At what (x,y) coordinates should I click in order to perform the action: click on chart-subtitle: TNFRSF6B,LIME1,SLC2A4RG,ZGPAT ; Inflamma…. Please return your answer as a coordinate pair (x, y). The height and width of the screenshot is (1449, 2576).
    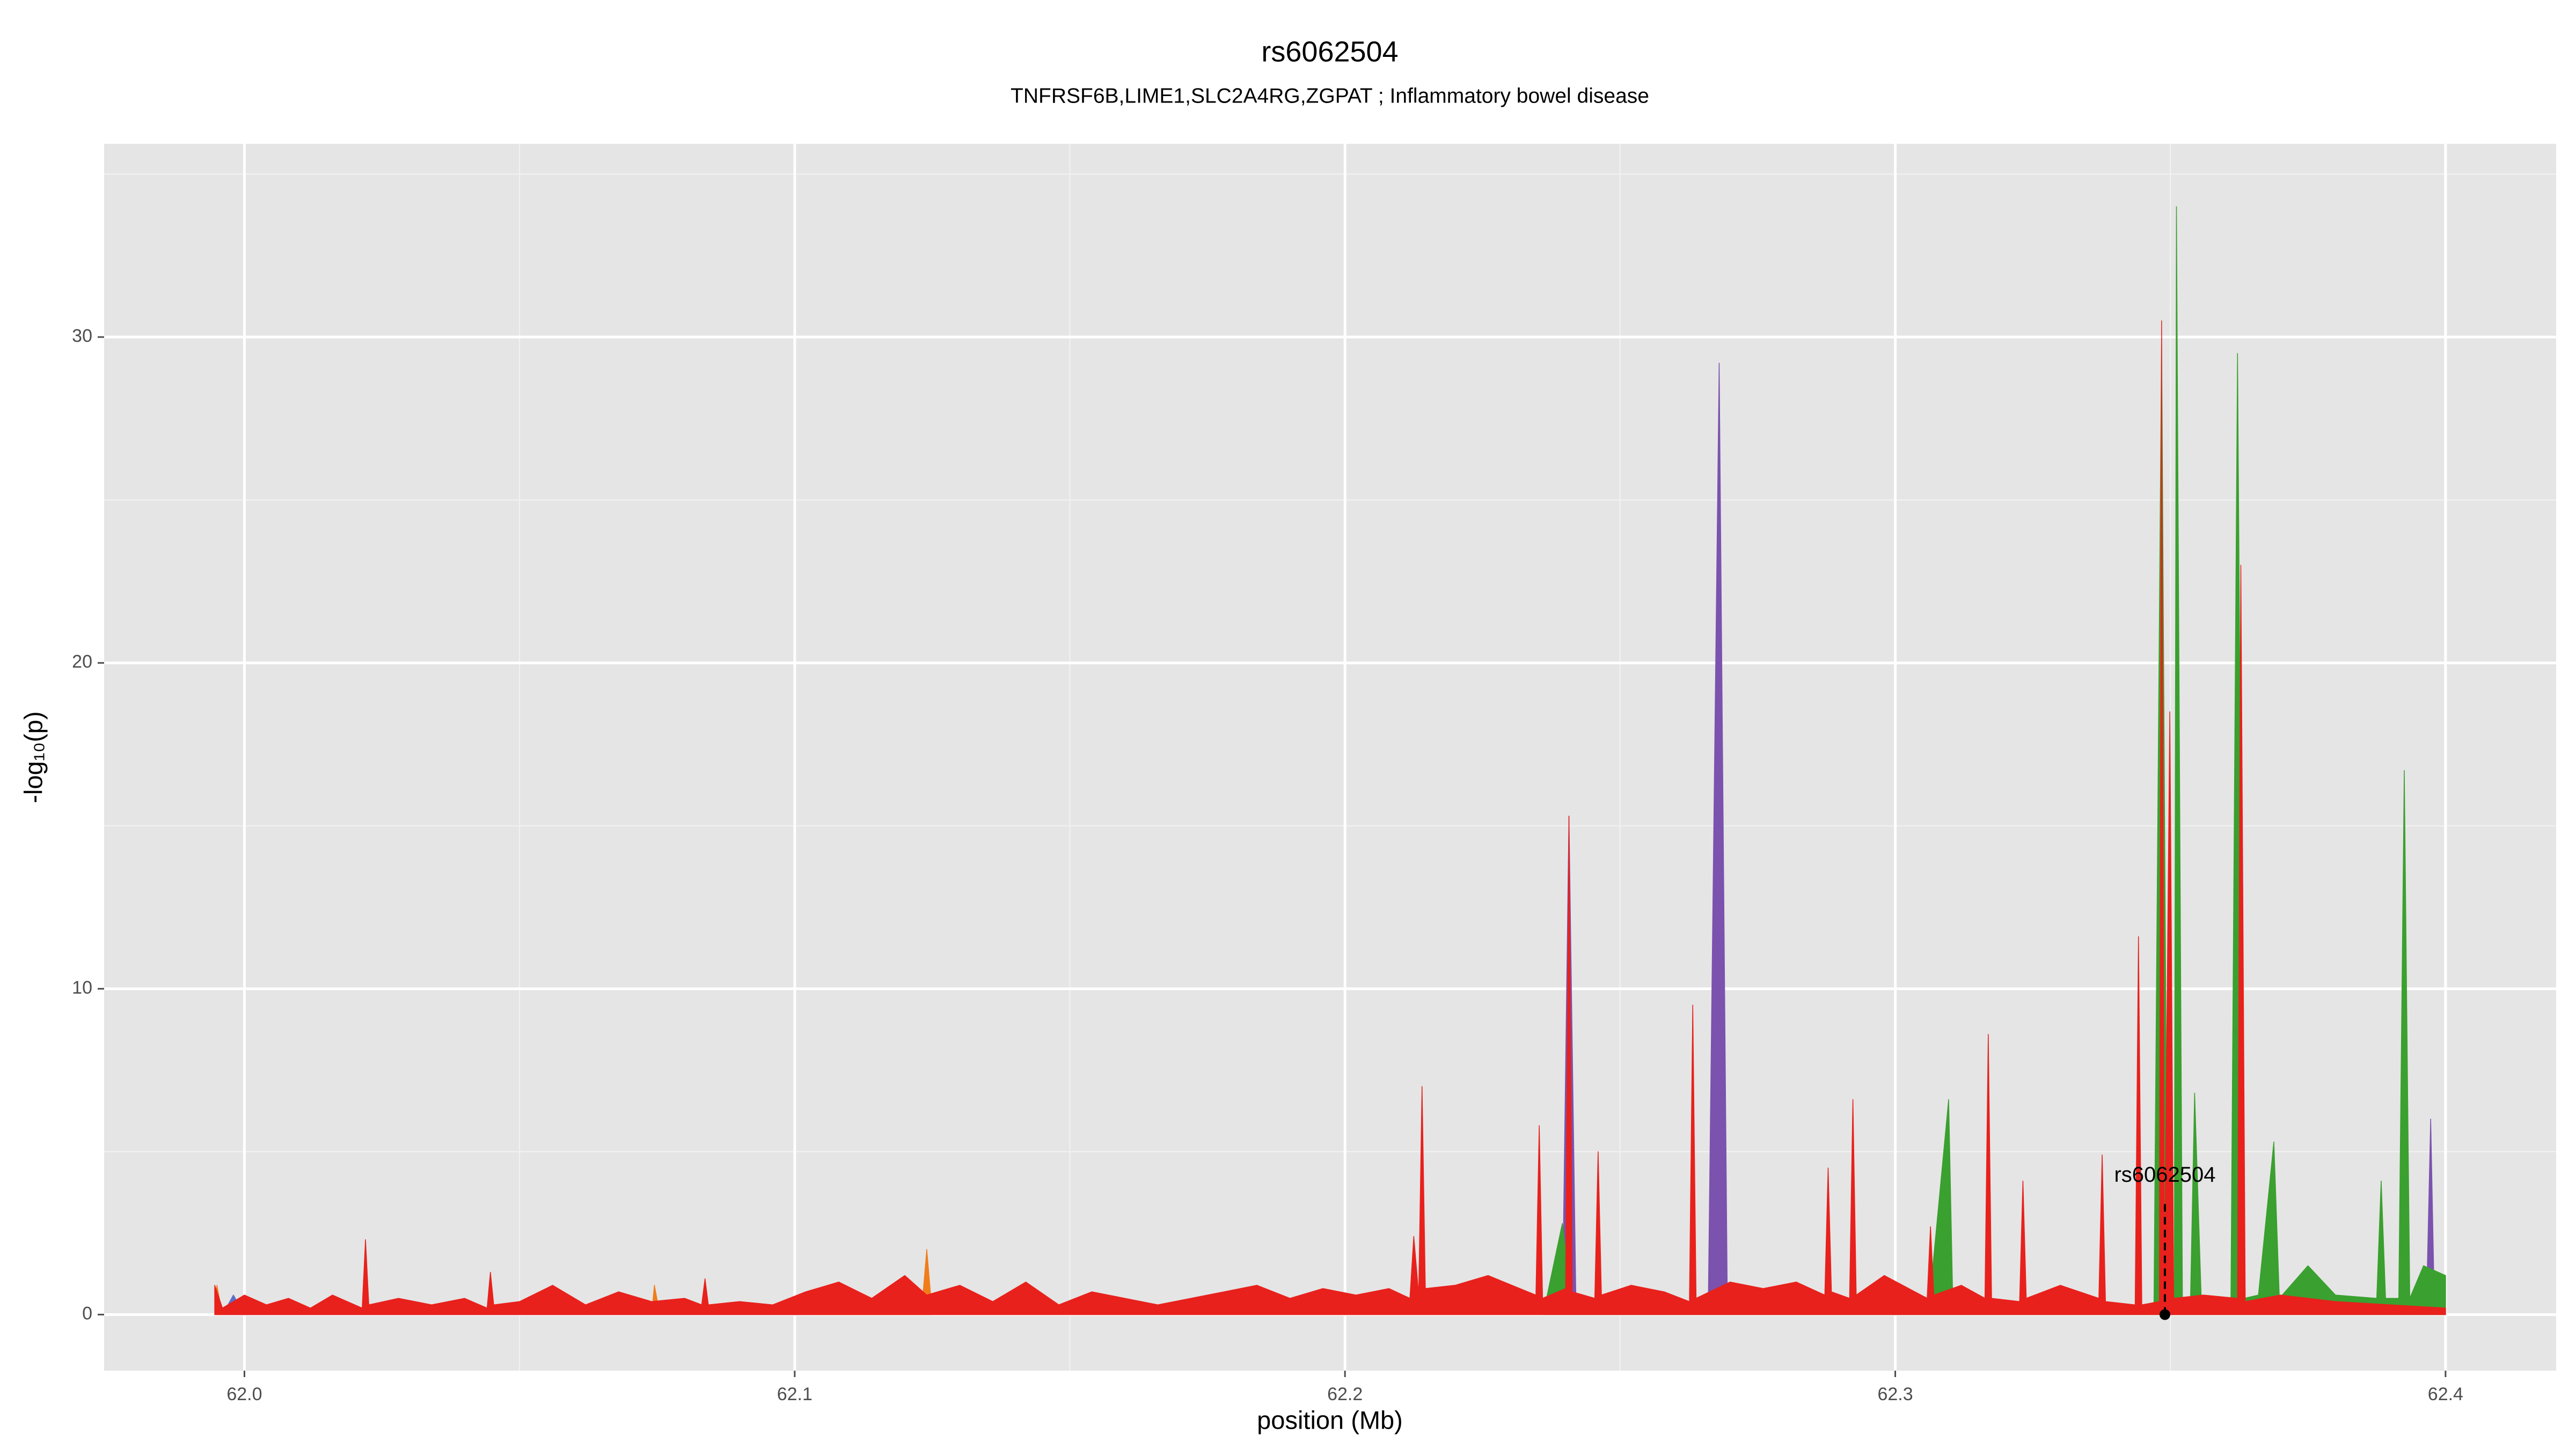
    Looking at the image, I should click on (1330, 95).